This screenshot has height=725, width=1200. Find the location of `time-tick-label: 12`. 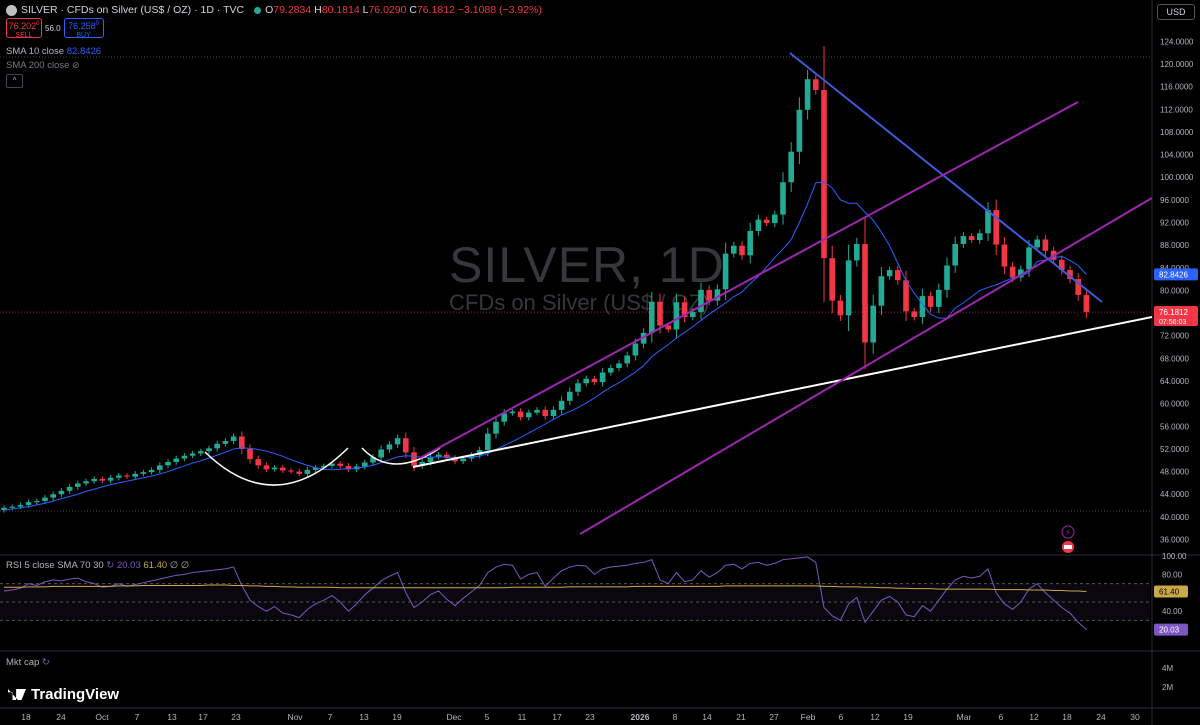

time-tick-label: 12 is located at coordinates (1034, 717).